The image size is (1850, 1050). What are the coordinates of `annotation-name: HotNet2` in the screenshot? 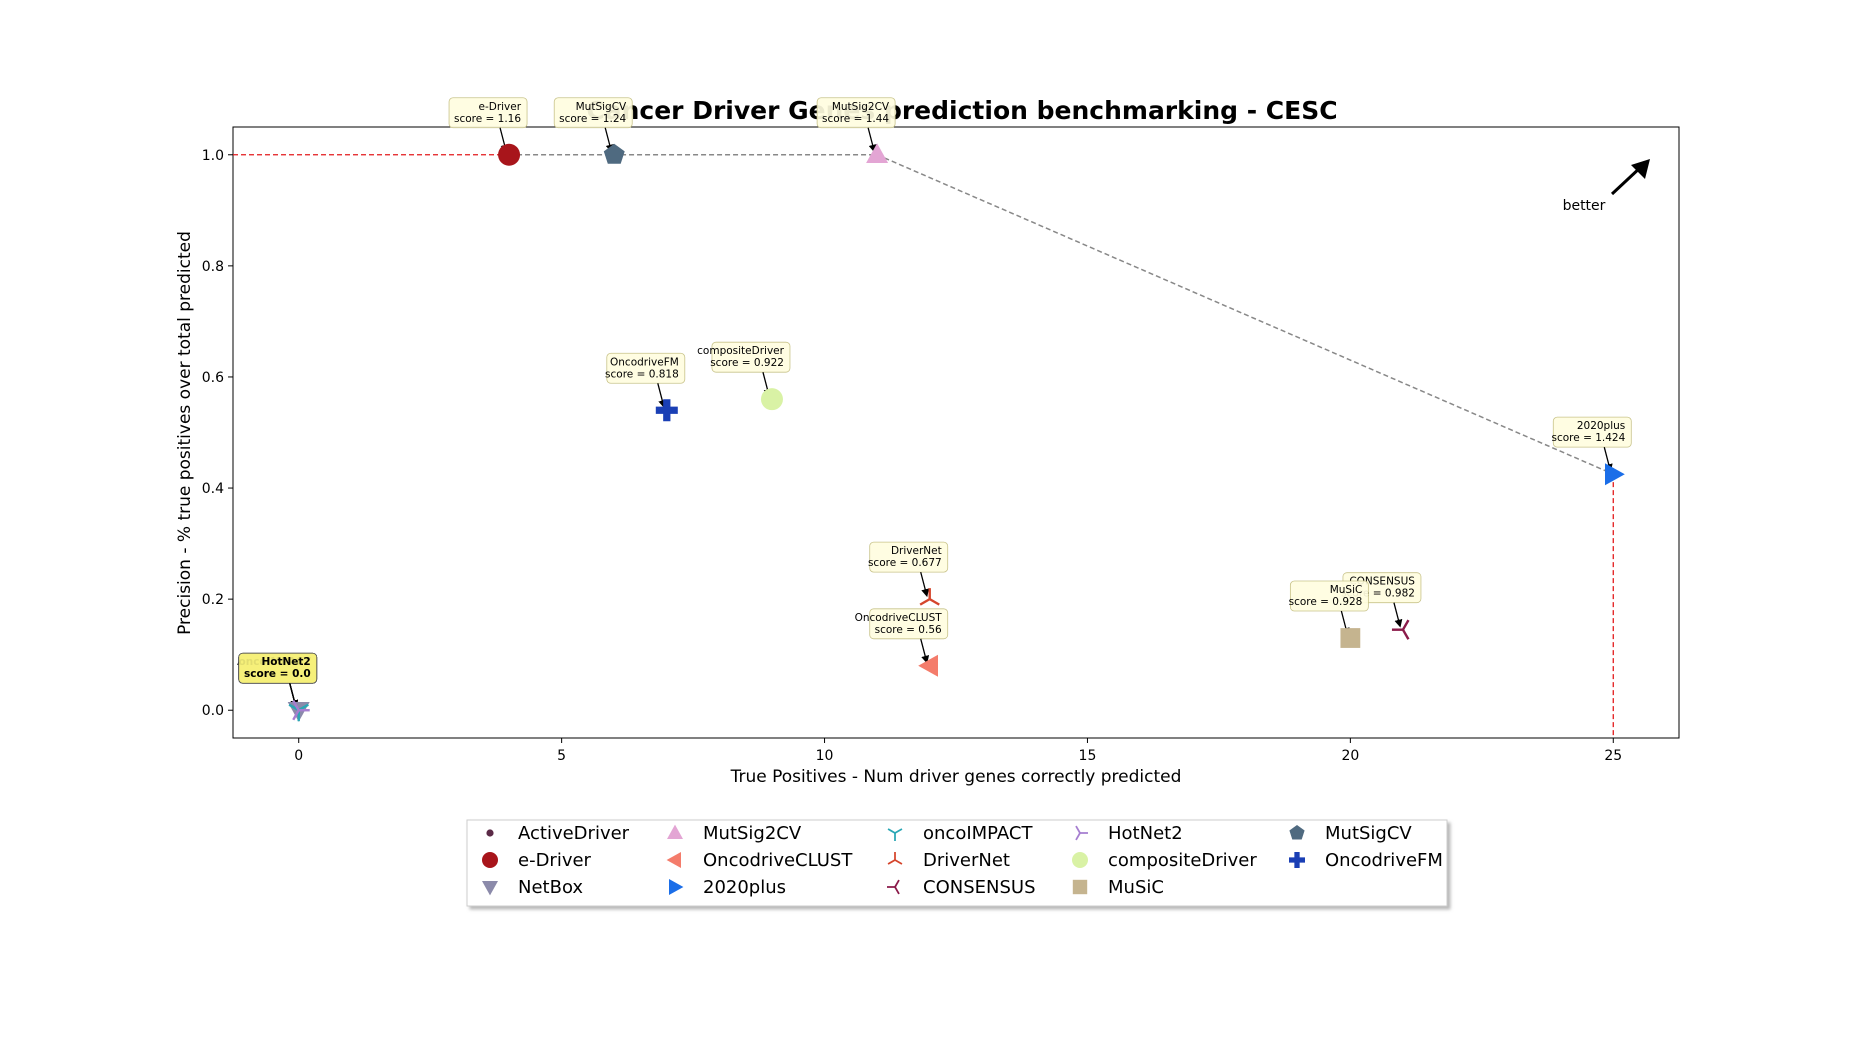 It's located at (285, 662).